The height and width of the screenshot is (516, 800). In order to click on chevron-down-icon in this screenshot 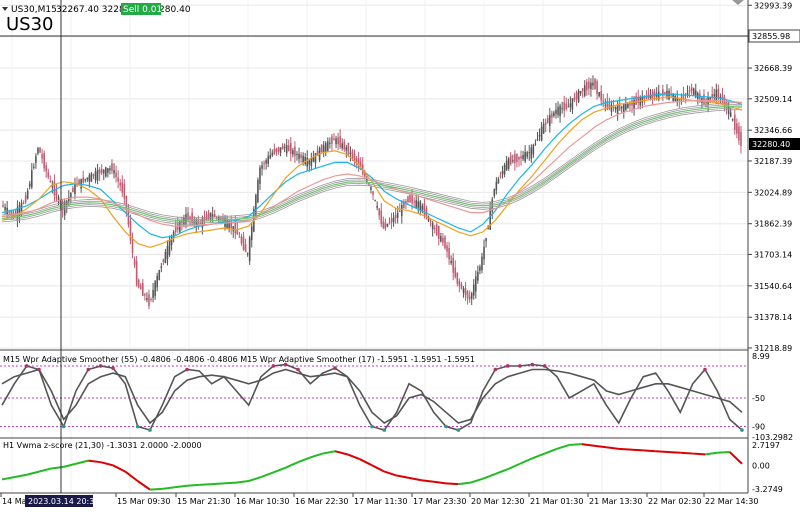, I will do `click(738, 2)`.